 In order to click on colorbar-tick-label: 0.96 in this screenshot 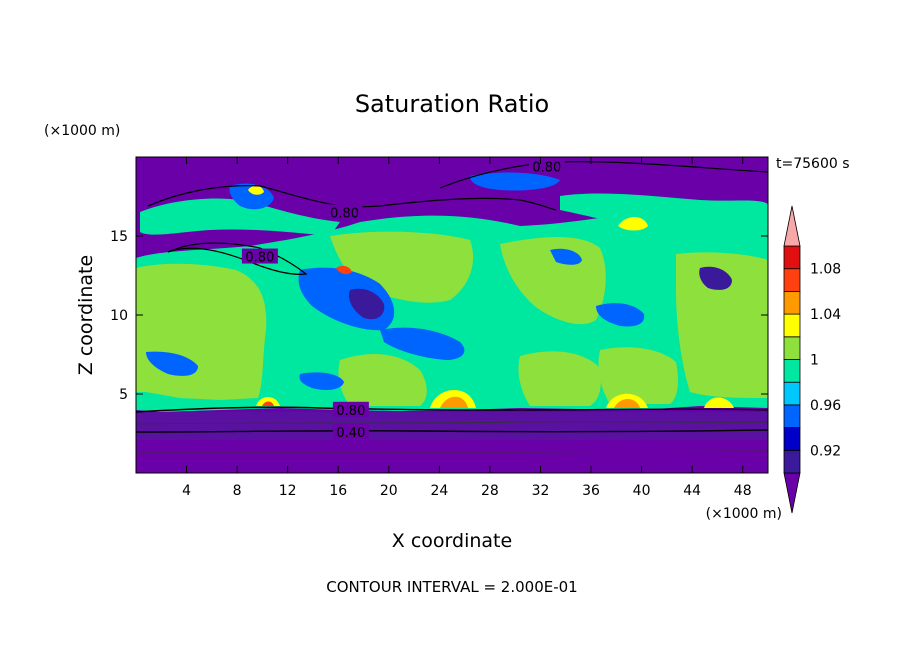, I will do `click(825, 406)`.